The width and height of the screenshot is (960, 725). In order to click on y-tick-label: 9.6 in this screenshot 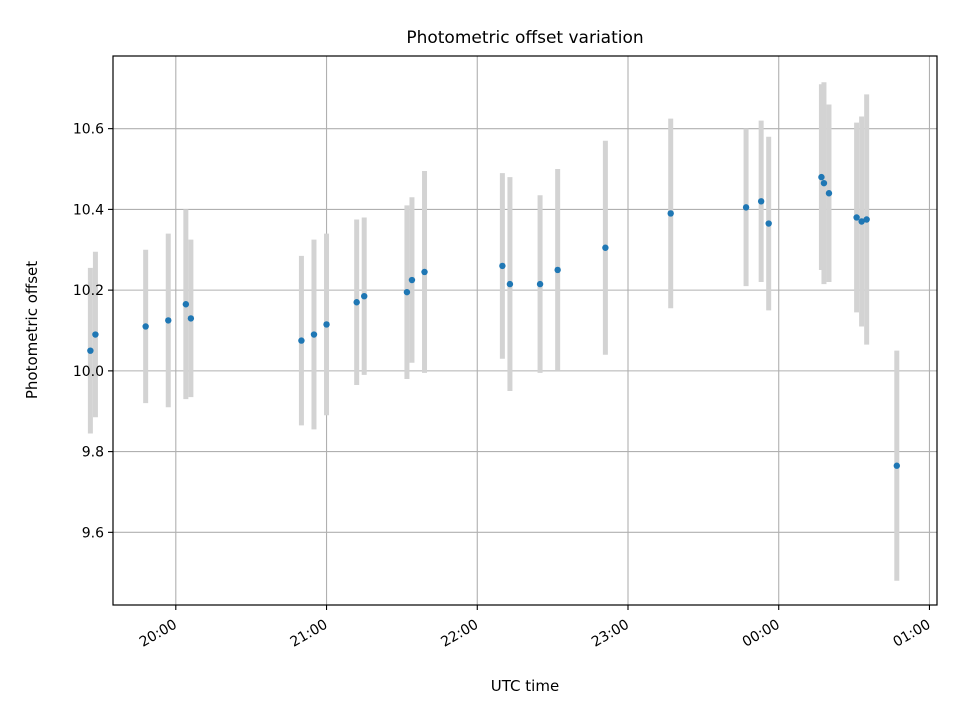, I will do `click(93, 533)`.